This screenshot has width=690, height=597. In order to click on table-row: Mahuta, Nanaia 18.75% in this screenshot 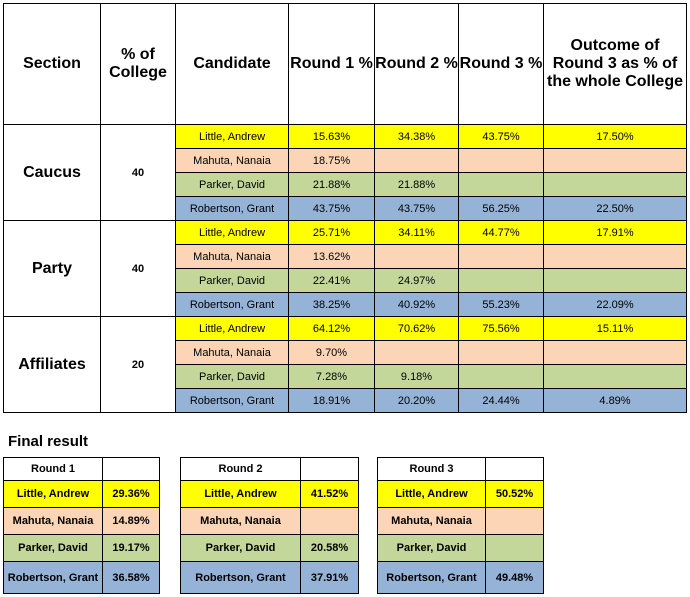, I will do `click(345, 160)`.